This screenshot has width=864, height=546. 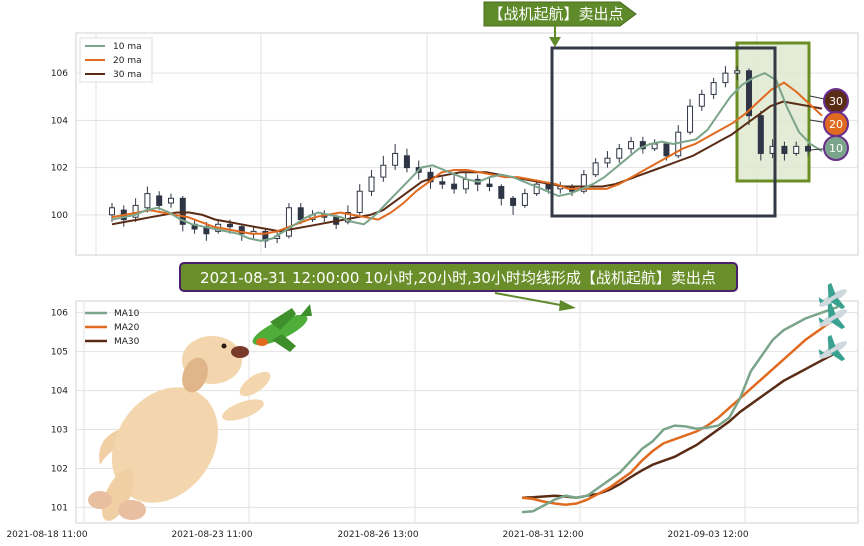 What do you see at coordinates (59, 216) in the screenshot?
I see `top-y-tick-label: 100` at bounding box center [59, 216].